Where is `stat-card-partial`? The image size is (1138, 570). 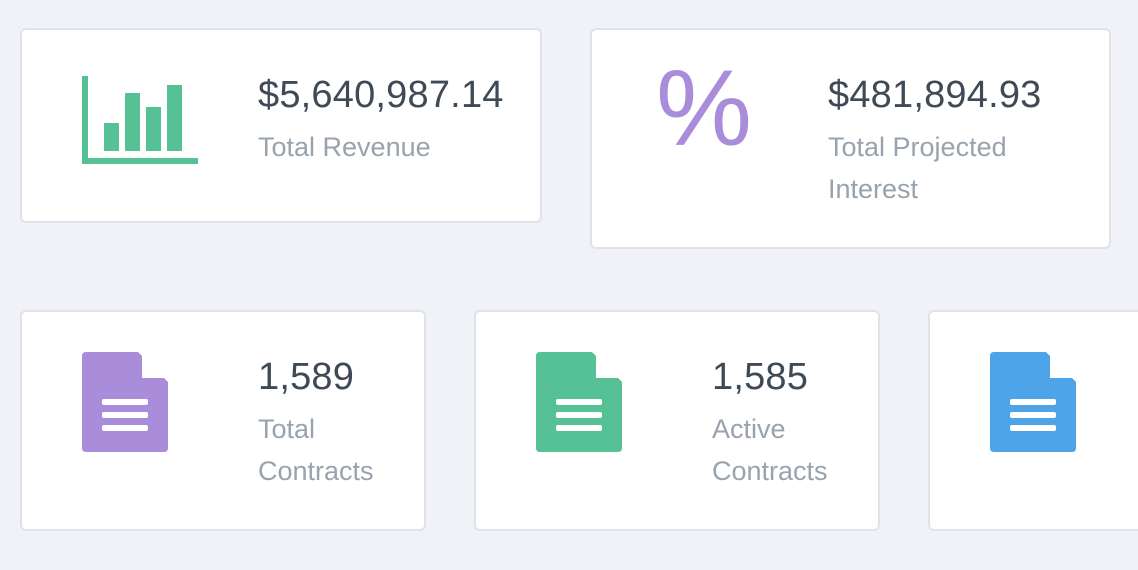 stat-card-partial is located at coordinates (1033, 420).